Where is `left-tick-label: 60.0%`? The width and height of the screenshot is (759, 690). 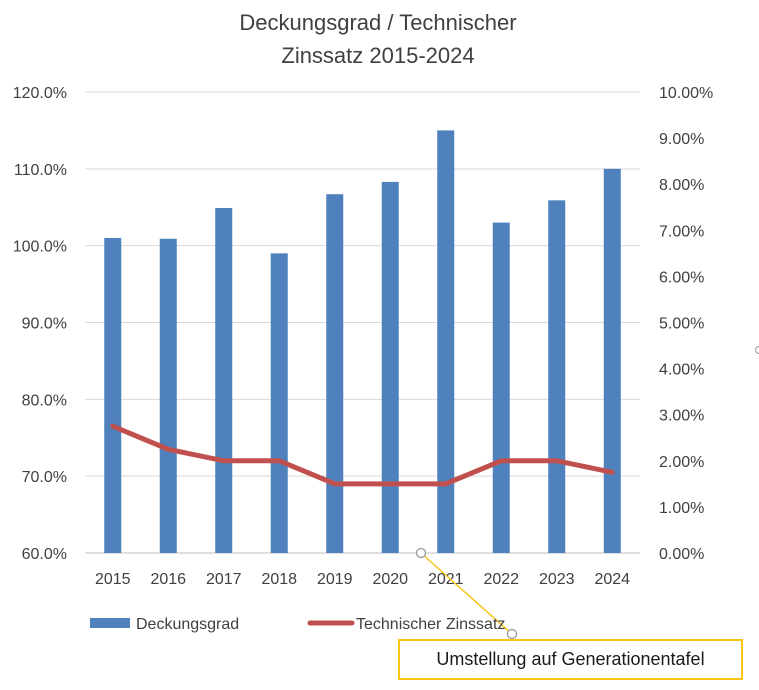 left-tick-label: 60.0% is located at coordinates (44, 554).